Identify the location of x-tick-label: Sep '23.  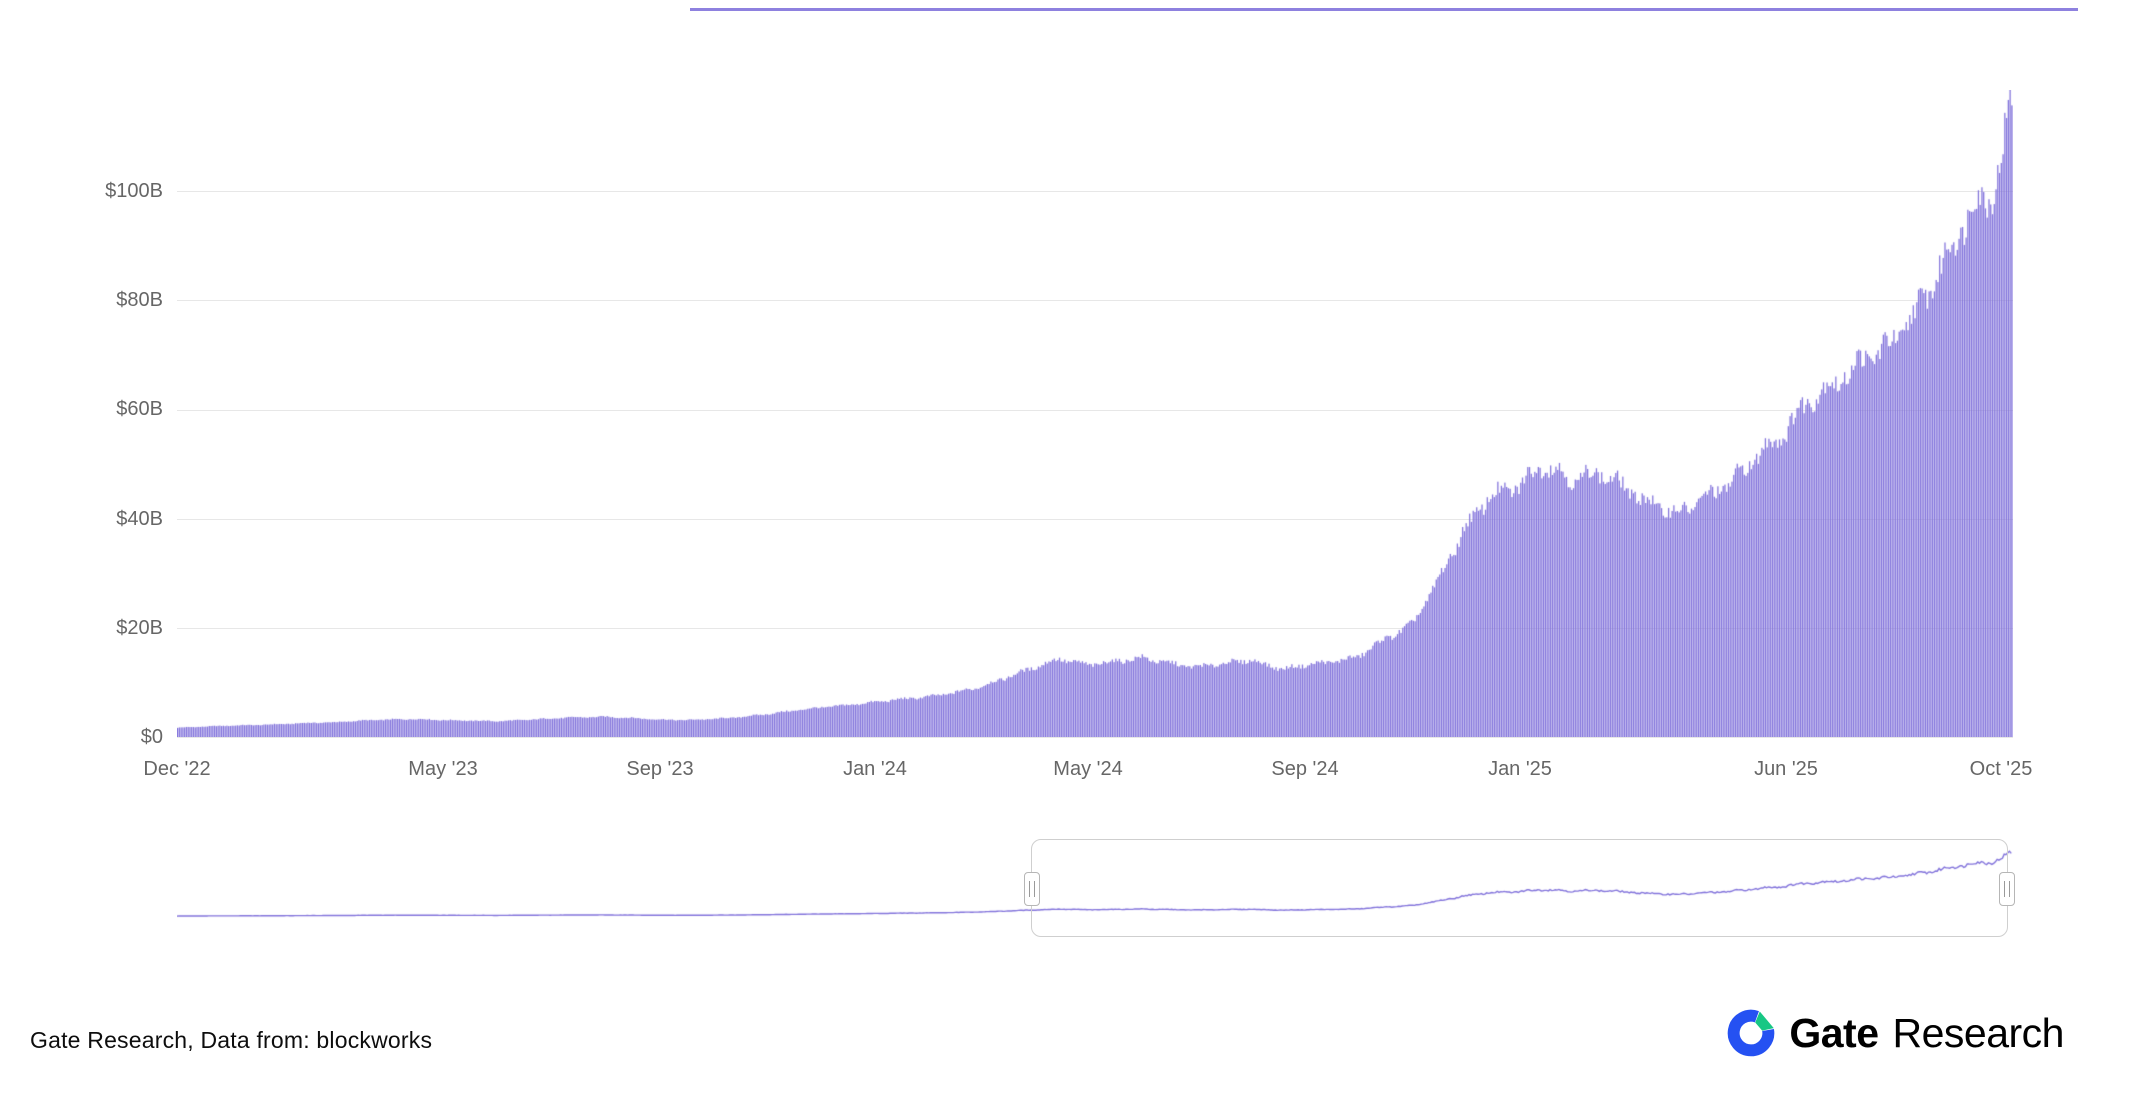
(660, 769).